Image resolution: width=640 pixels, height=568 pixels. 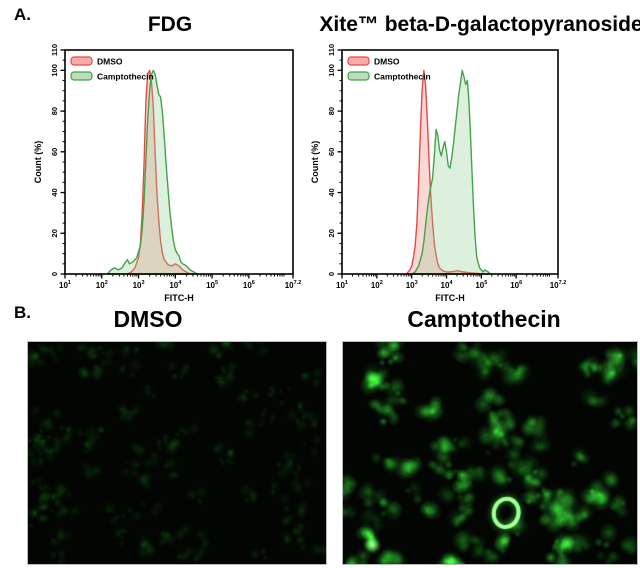 I want to click on chart-title-fdg: FDG, so click(x=170, y=24).